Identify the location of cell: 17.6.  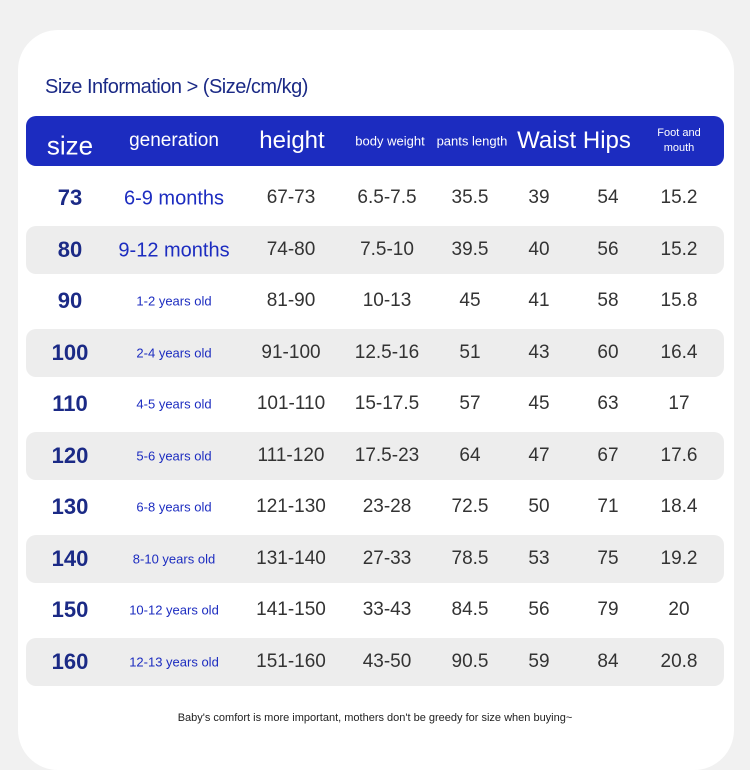
(679, 455).